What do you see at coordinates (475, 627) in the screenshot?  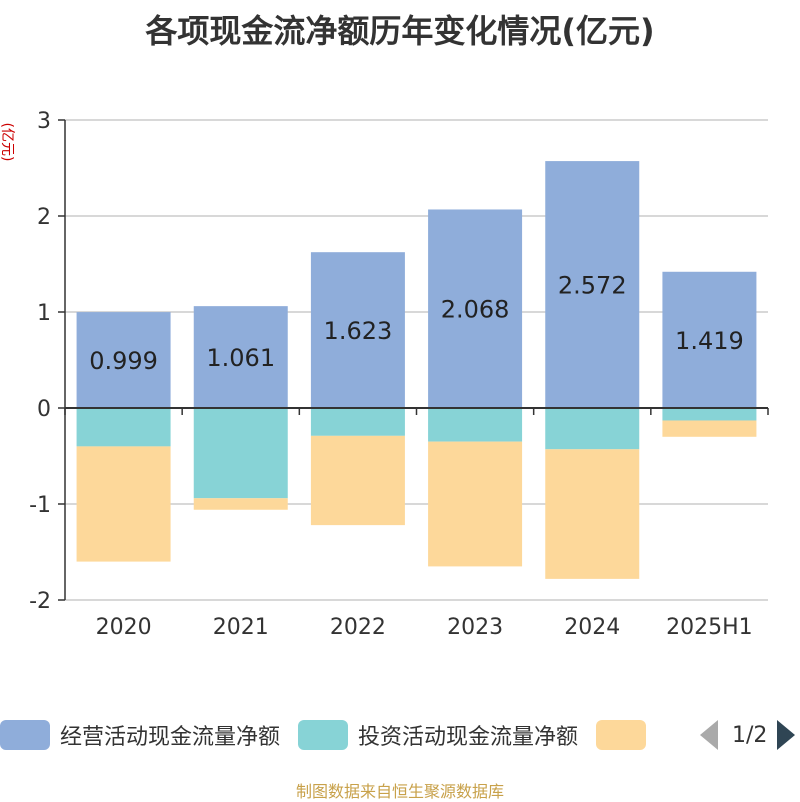 I see `x-tick-label: 2023` at bounding box center [475, 627].